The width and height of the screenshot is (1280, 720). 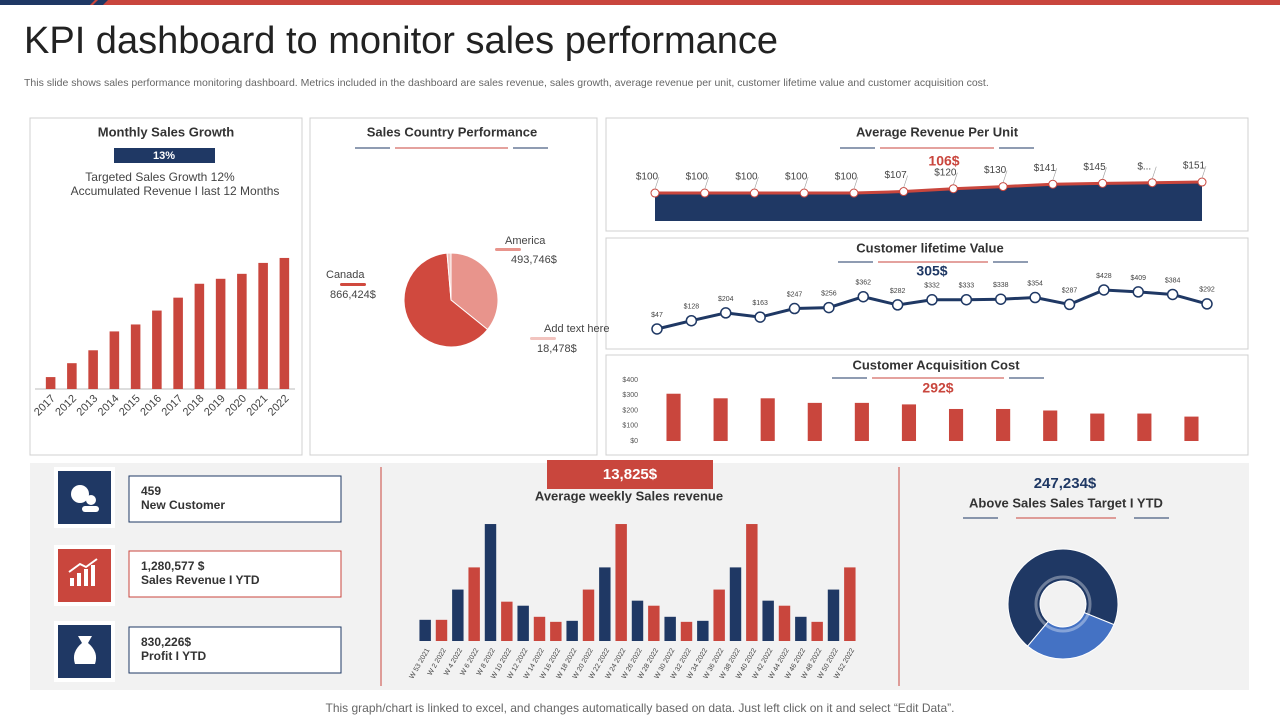 I want to click on value-label: $384, so click(x=1173, y=280).